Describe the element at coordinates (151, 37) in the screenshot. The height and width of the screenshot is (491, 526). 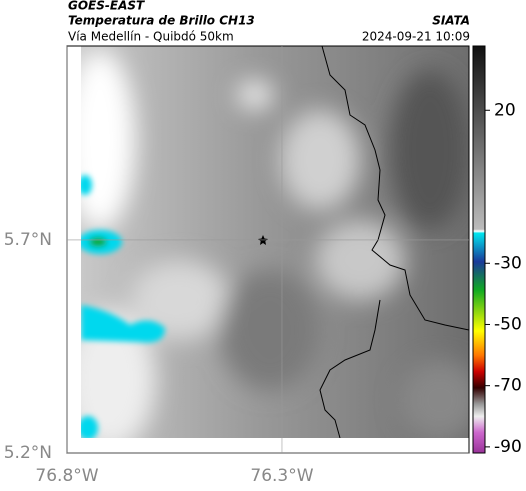
I see `subtitle: Vía Medellín - Quibdó 50km` at that location.